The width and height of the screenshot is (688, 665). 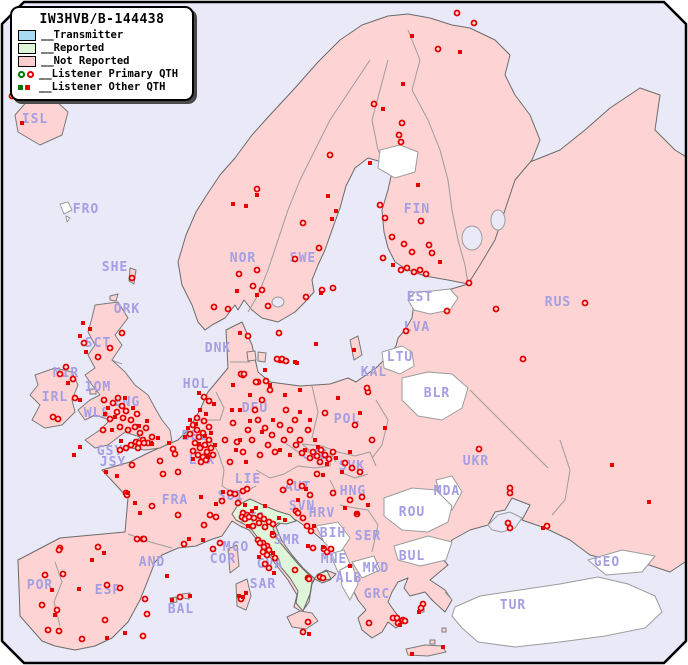 What do you see at coordinates (380, 429) in the screenshot?
I see `border-pol-east` at bounding box center [380, 429].